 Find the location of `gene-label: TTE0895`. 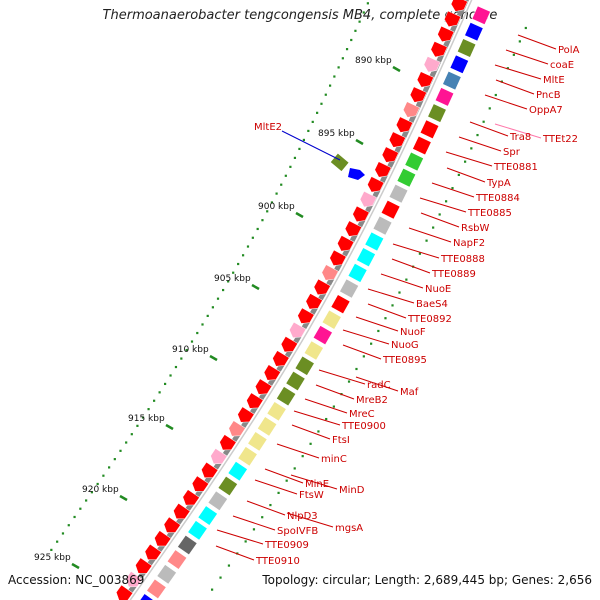

gene-label: TTE0895 is located at coordinates (404, 360).